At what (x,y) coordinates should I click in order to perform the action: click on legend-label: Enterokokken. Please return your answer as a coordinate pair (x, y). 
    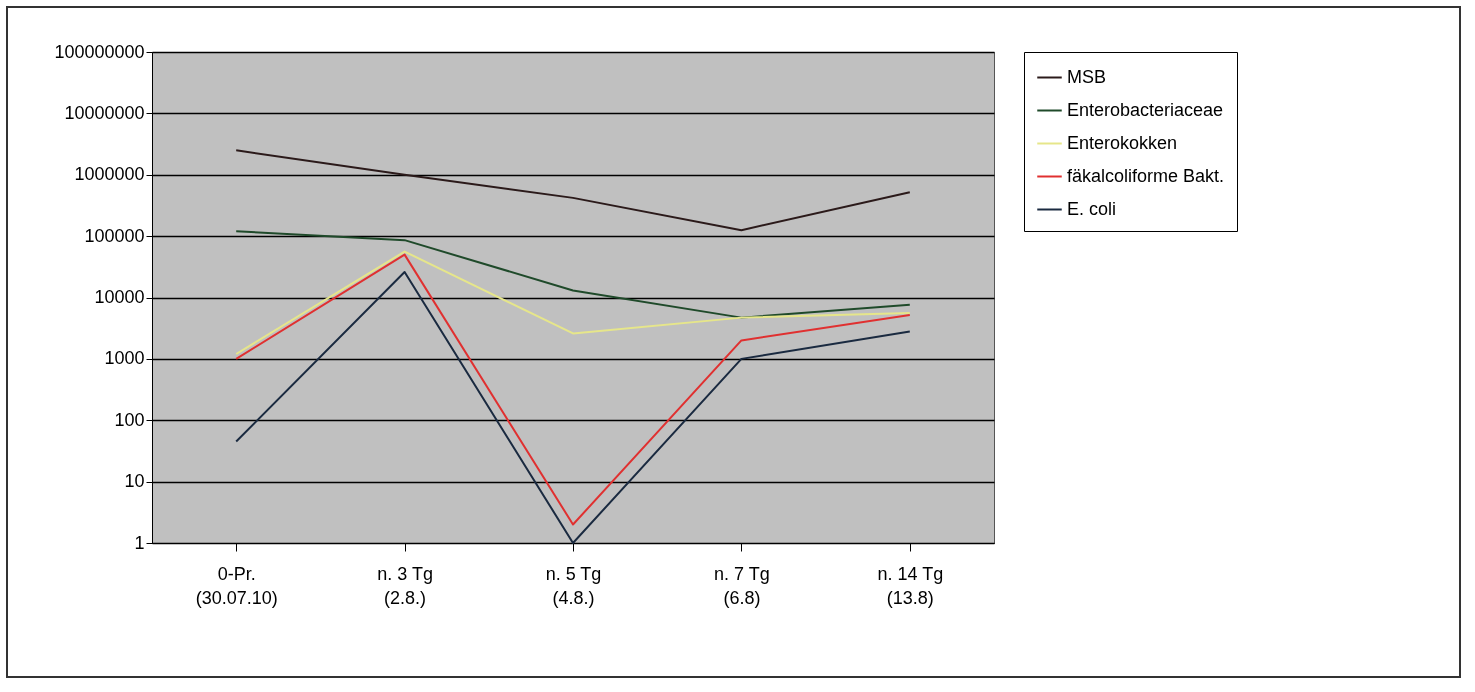
    Looking at the image, I should click on (1122, 142).